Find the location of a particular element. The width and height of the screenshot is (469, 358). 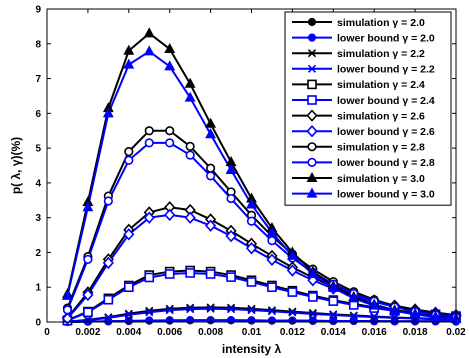

legend-label-lower-bound-2-2: lower bound γ = 2.2 is located at coordinates (386, 70).